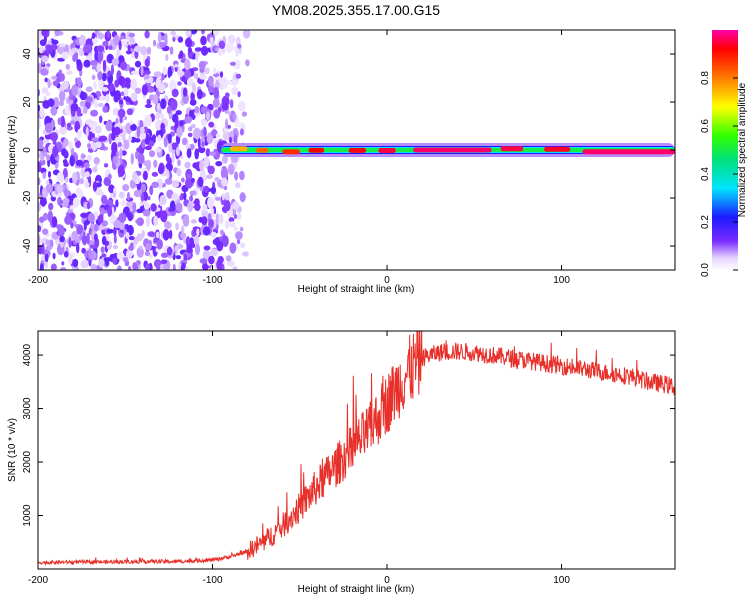 This screenshot has height=600, width=750. What do you see at coordinates (27, 245) in the screenshot?
I see `axis-tick-label: -40` at bounding box center [27, 245].